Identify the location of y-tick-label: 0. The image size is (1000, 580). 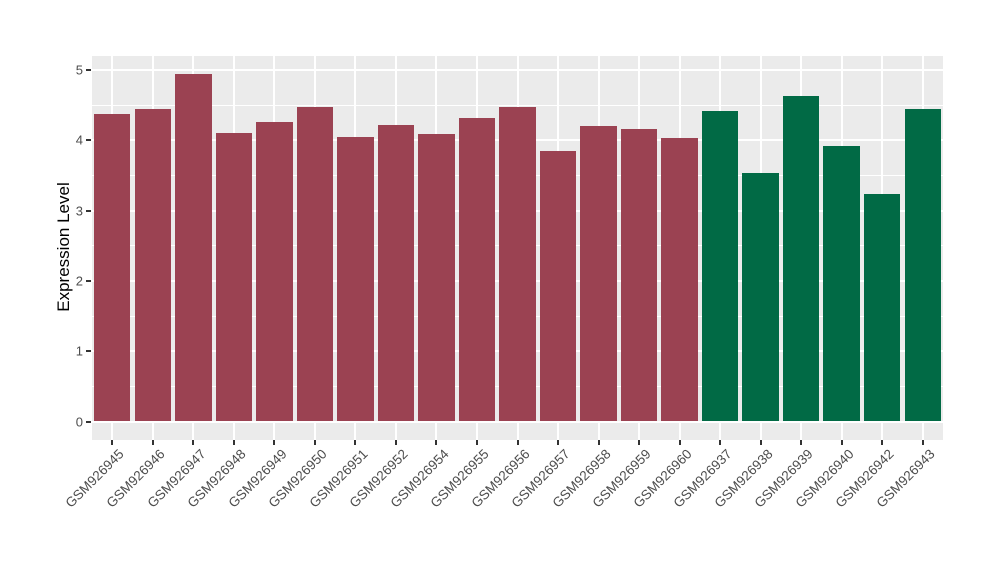
(79, 421).